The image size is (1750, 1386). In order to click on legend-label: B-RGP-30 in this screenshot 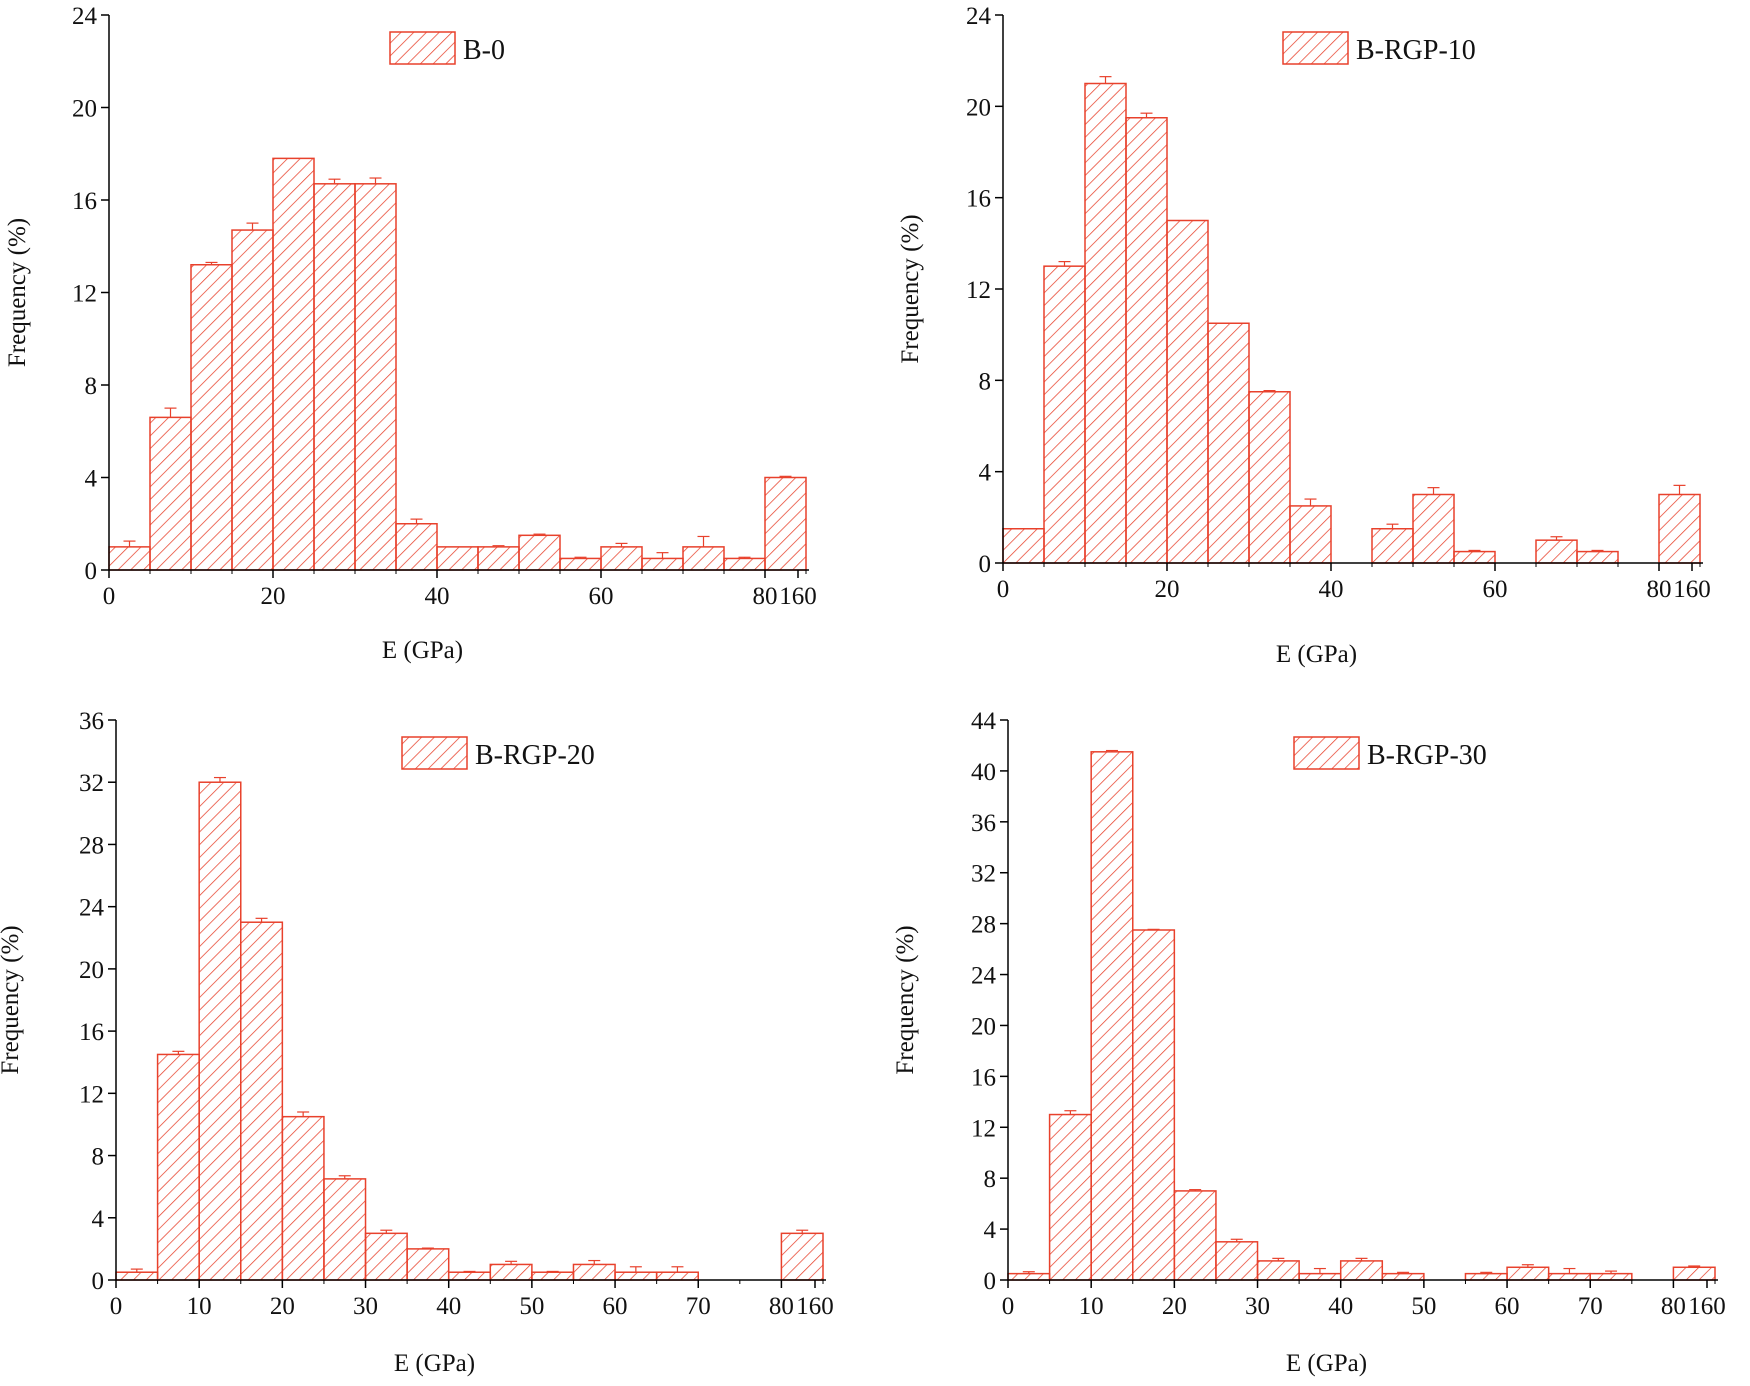, I will do `click(1427, 755)`.